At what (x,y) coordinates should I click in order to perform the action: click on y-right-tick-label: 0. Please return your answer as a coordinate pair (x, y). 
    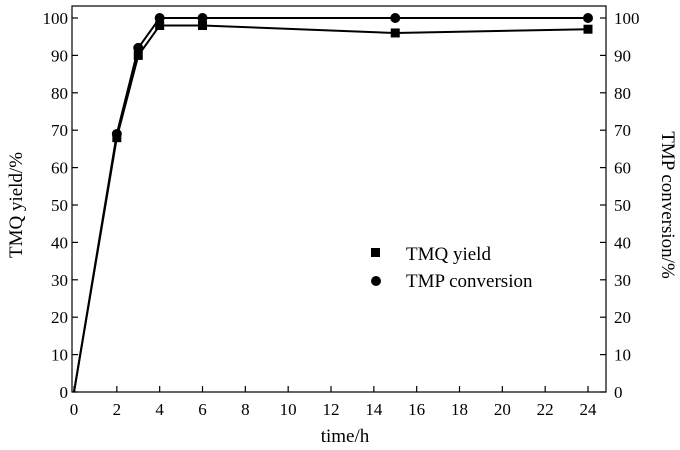
    Looking at the image, I should click on (618, 392).